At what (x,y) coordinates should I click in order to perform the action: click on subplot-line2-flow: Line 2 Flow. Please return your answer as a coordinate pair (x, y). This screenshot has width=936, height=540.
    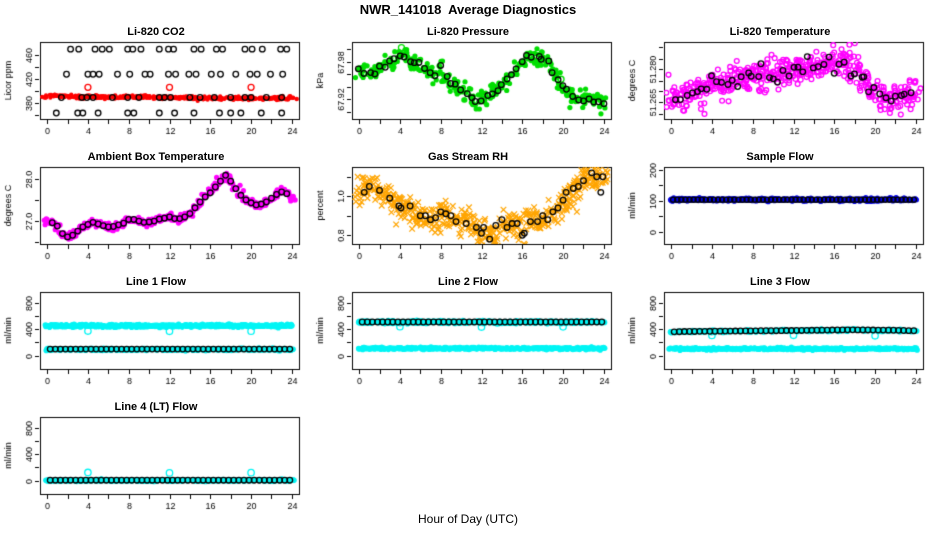
    Looking at the image, I should click on (468, 337).